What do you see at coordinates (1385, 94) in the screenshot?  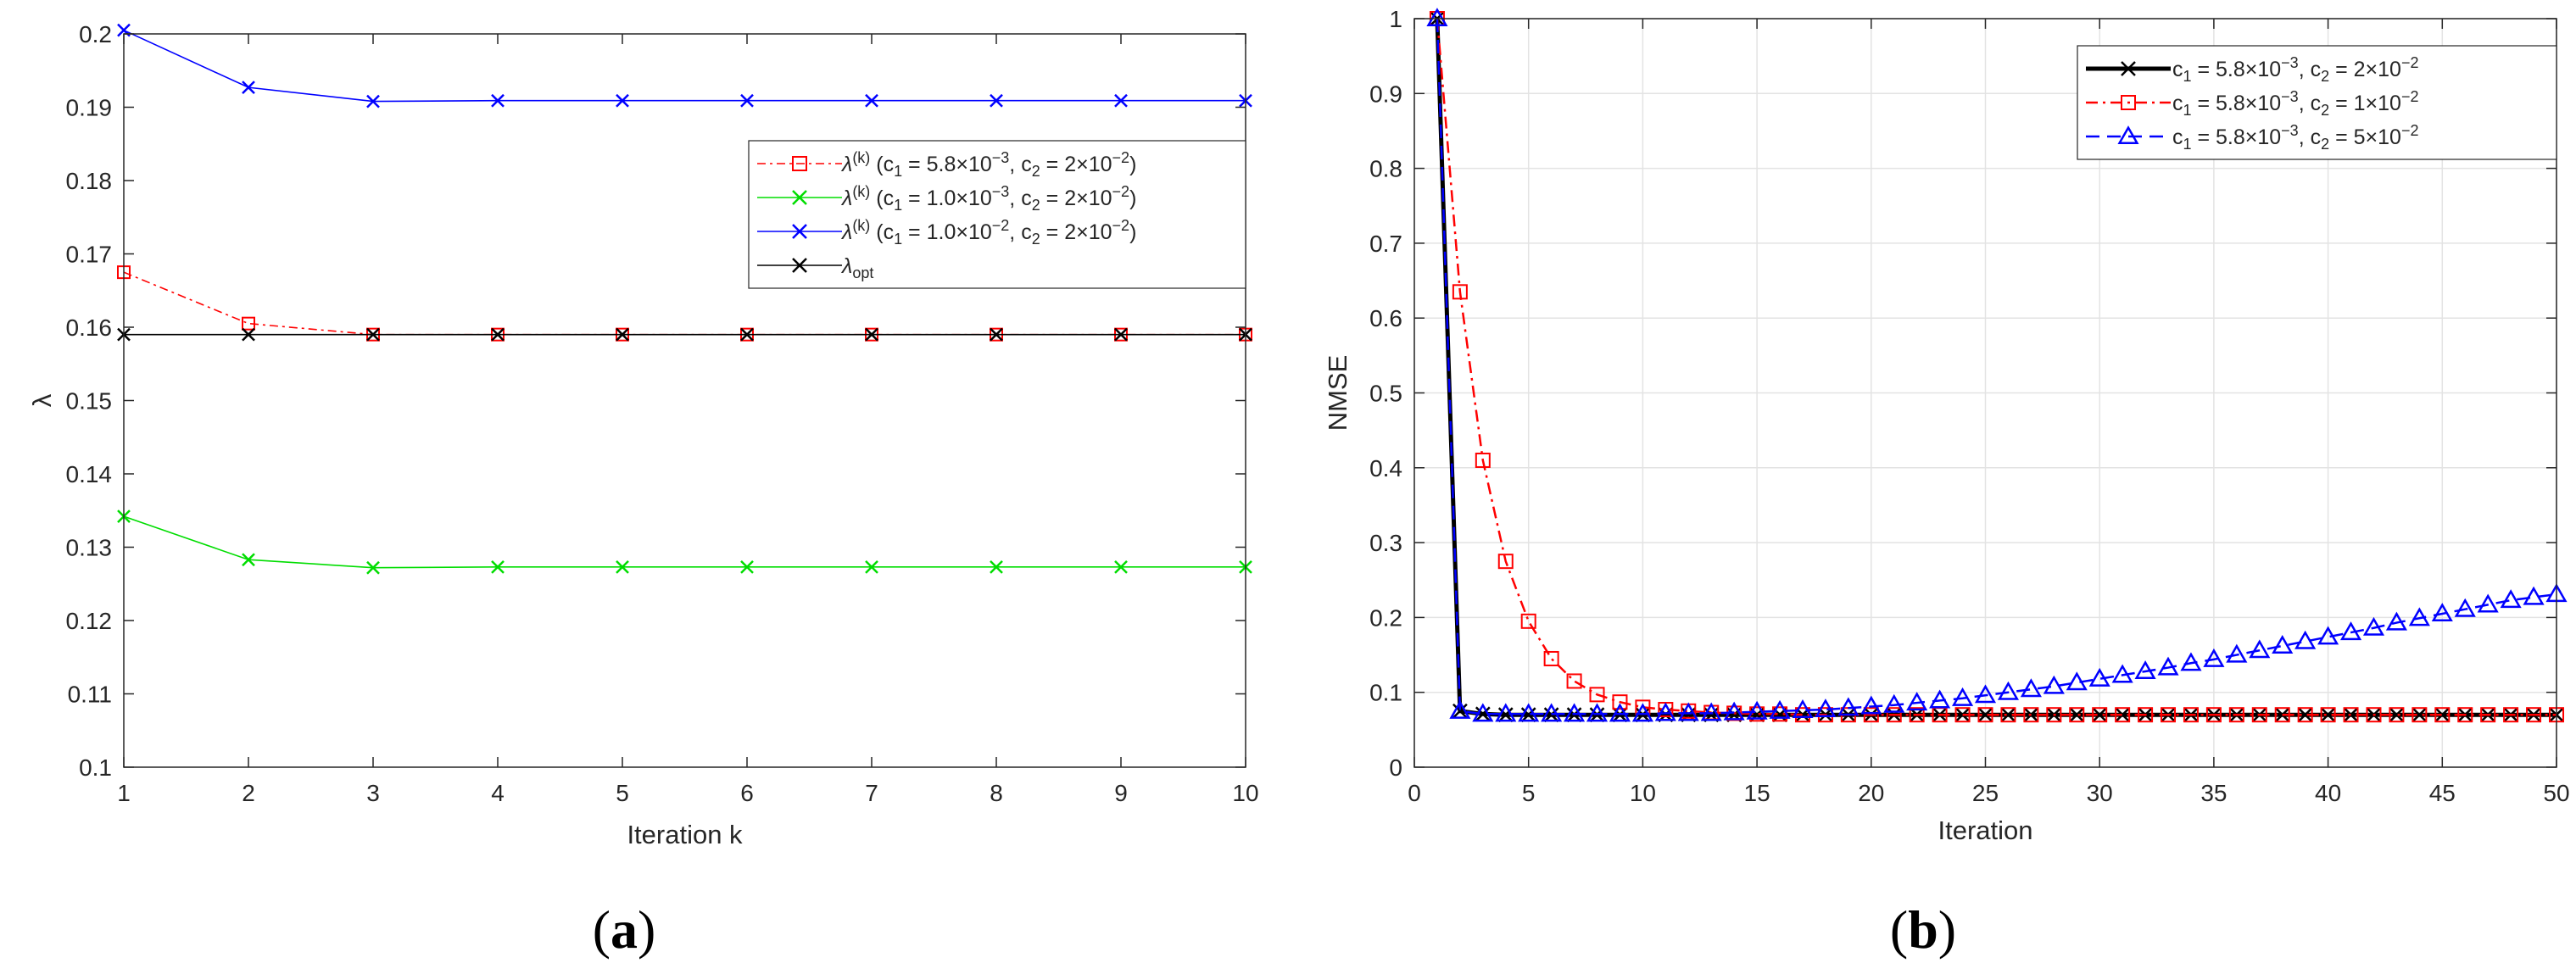 I see `y-tick-label: 0.9` at bounding box center [1385, 94].